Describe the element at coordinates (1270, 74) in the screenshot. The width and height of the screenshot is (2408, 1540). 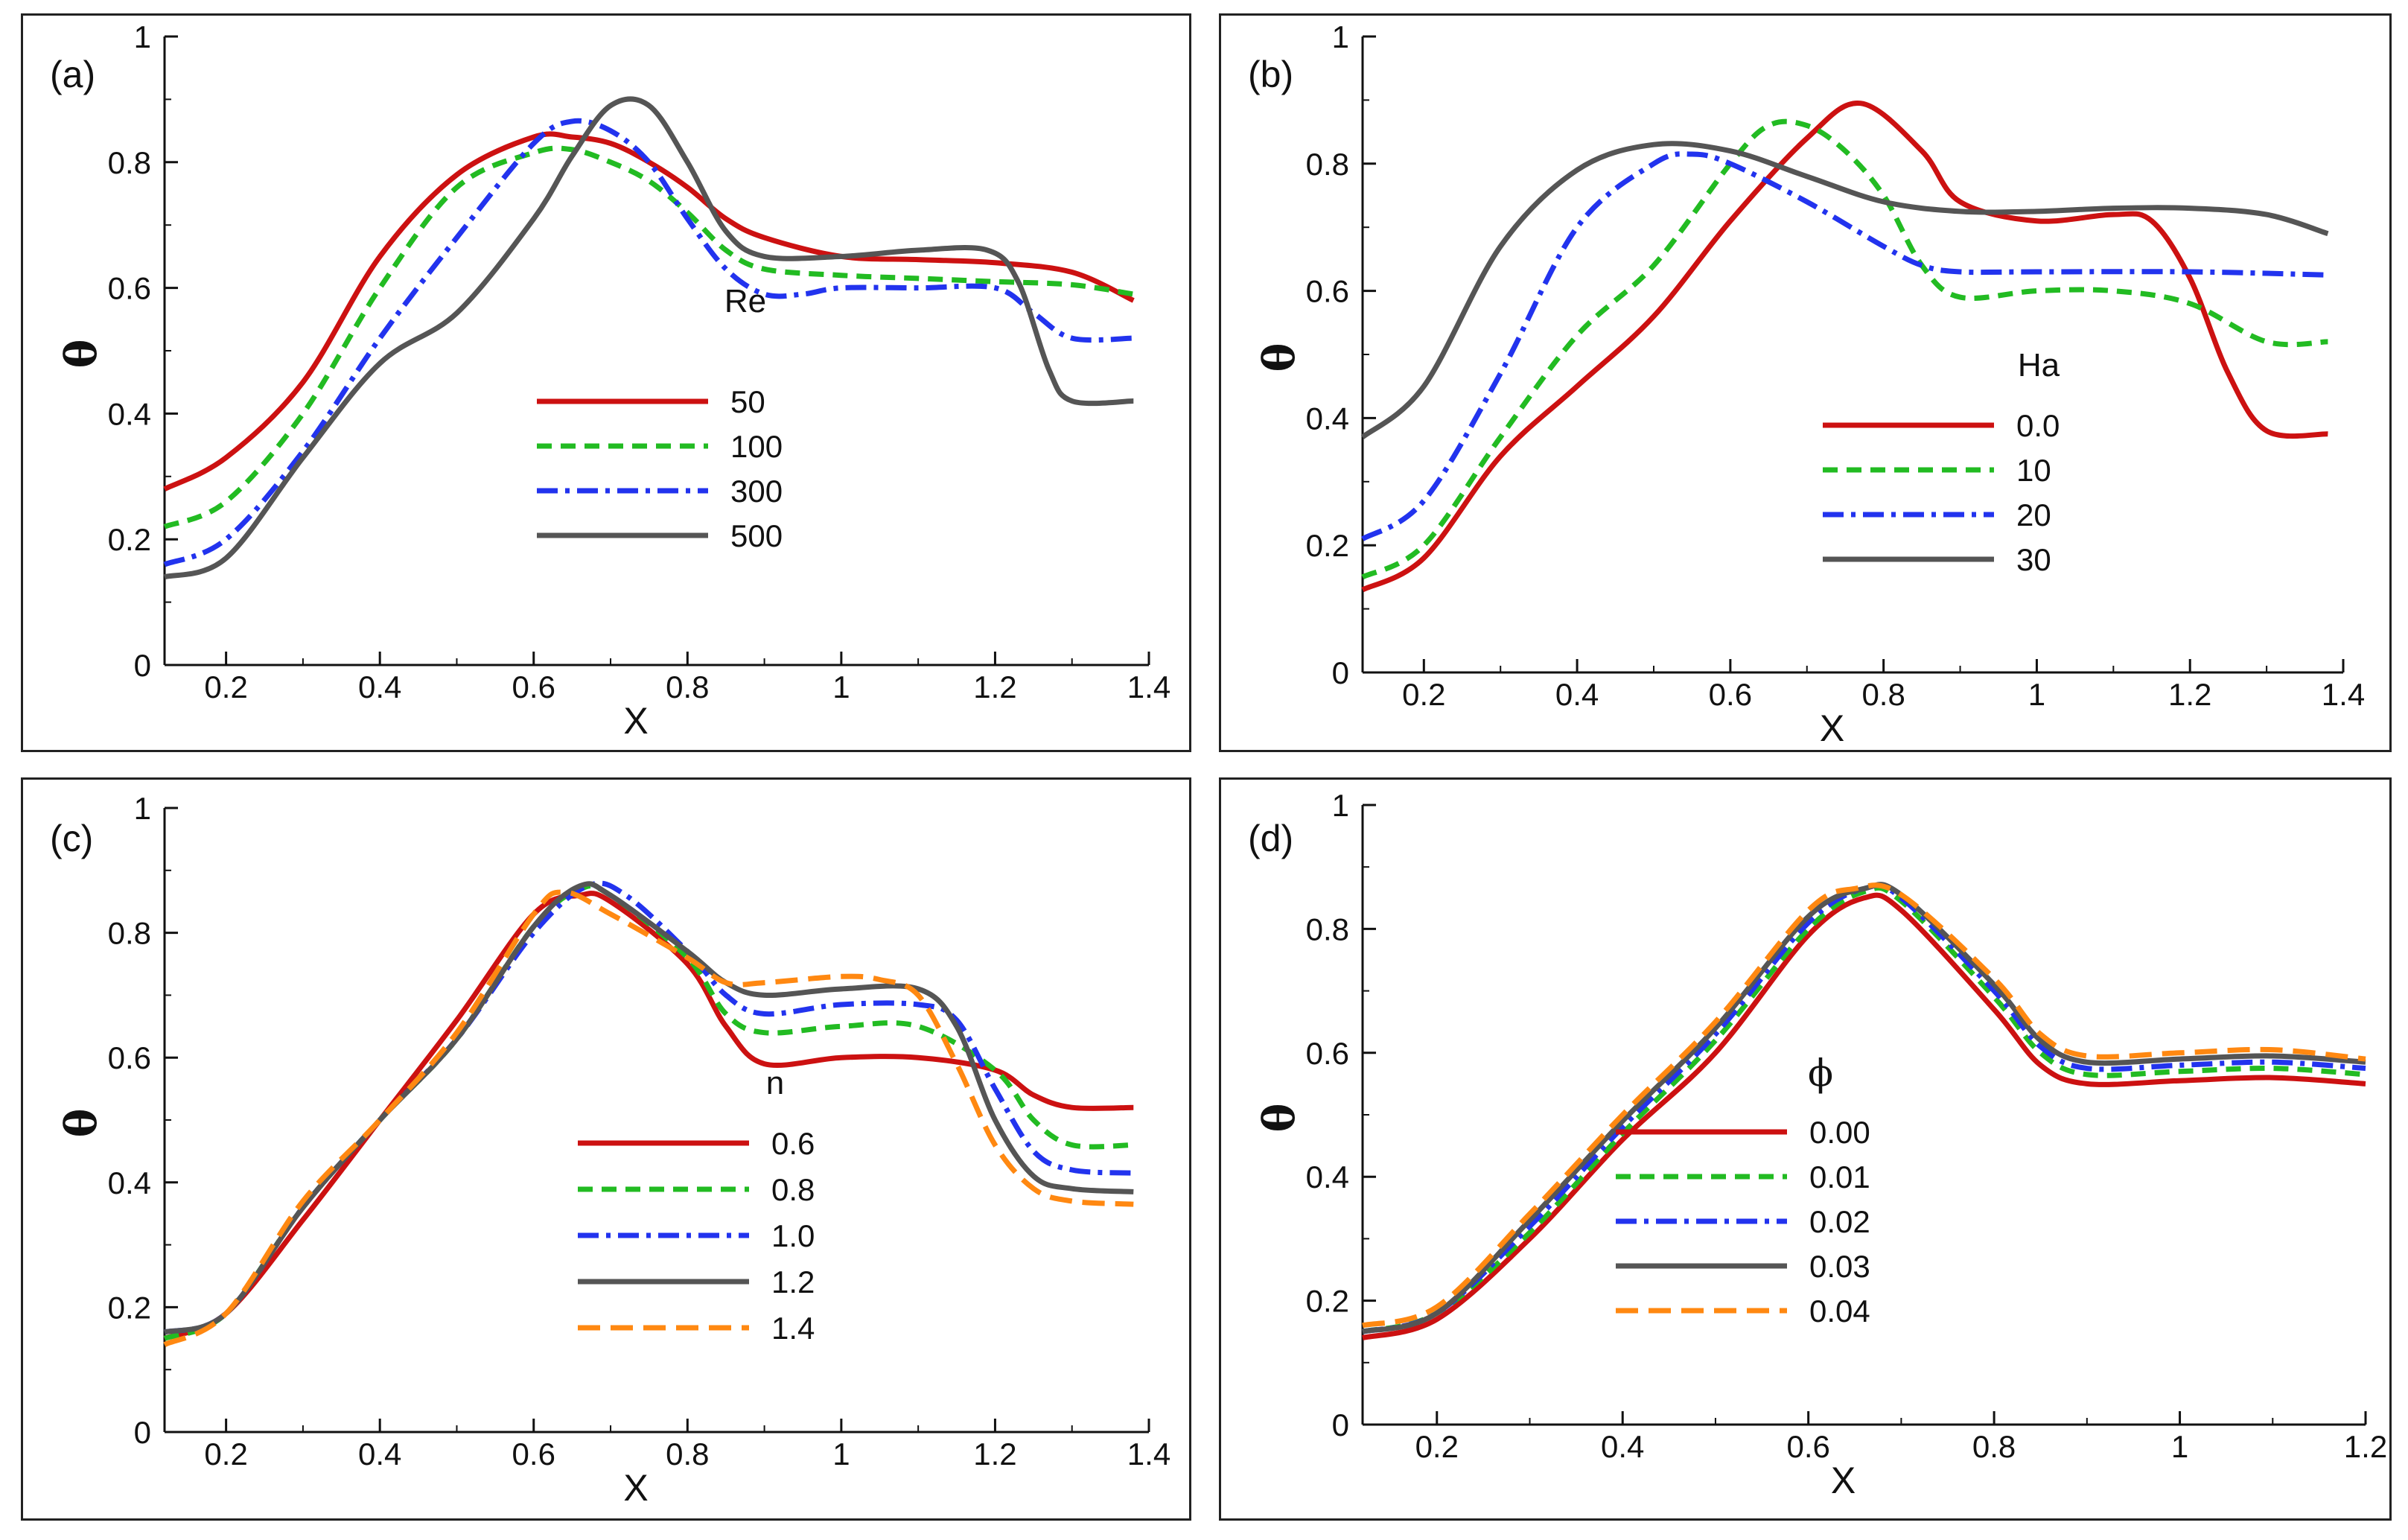
I see `panel-label: (b)` at that location.